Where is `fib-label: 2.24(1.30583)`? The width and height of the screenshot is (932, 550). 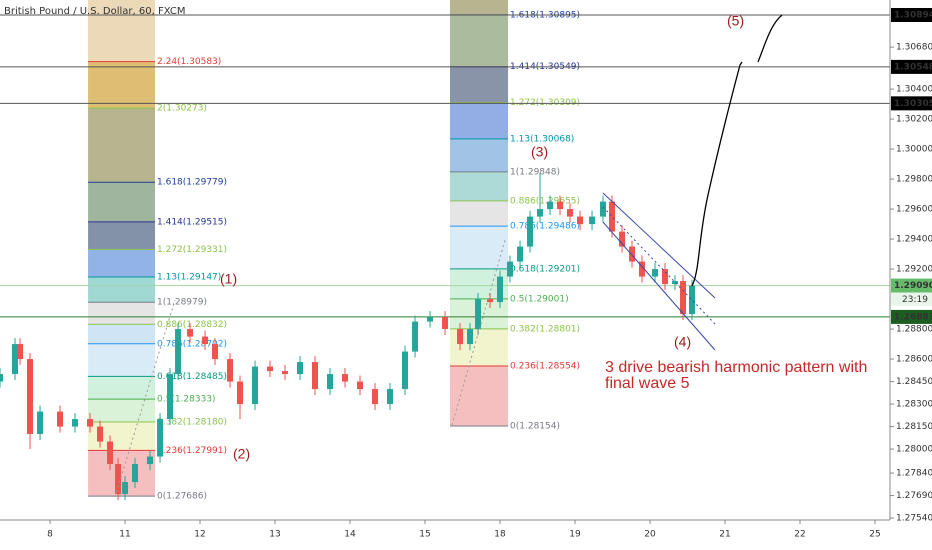
fib-label: 2.24(1.30583) is located at coordinates (189, 62).